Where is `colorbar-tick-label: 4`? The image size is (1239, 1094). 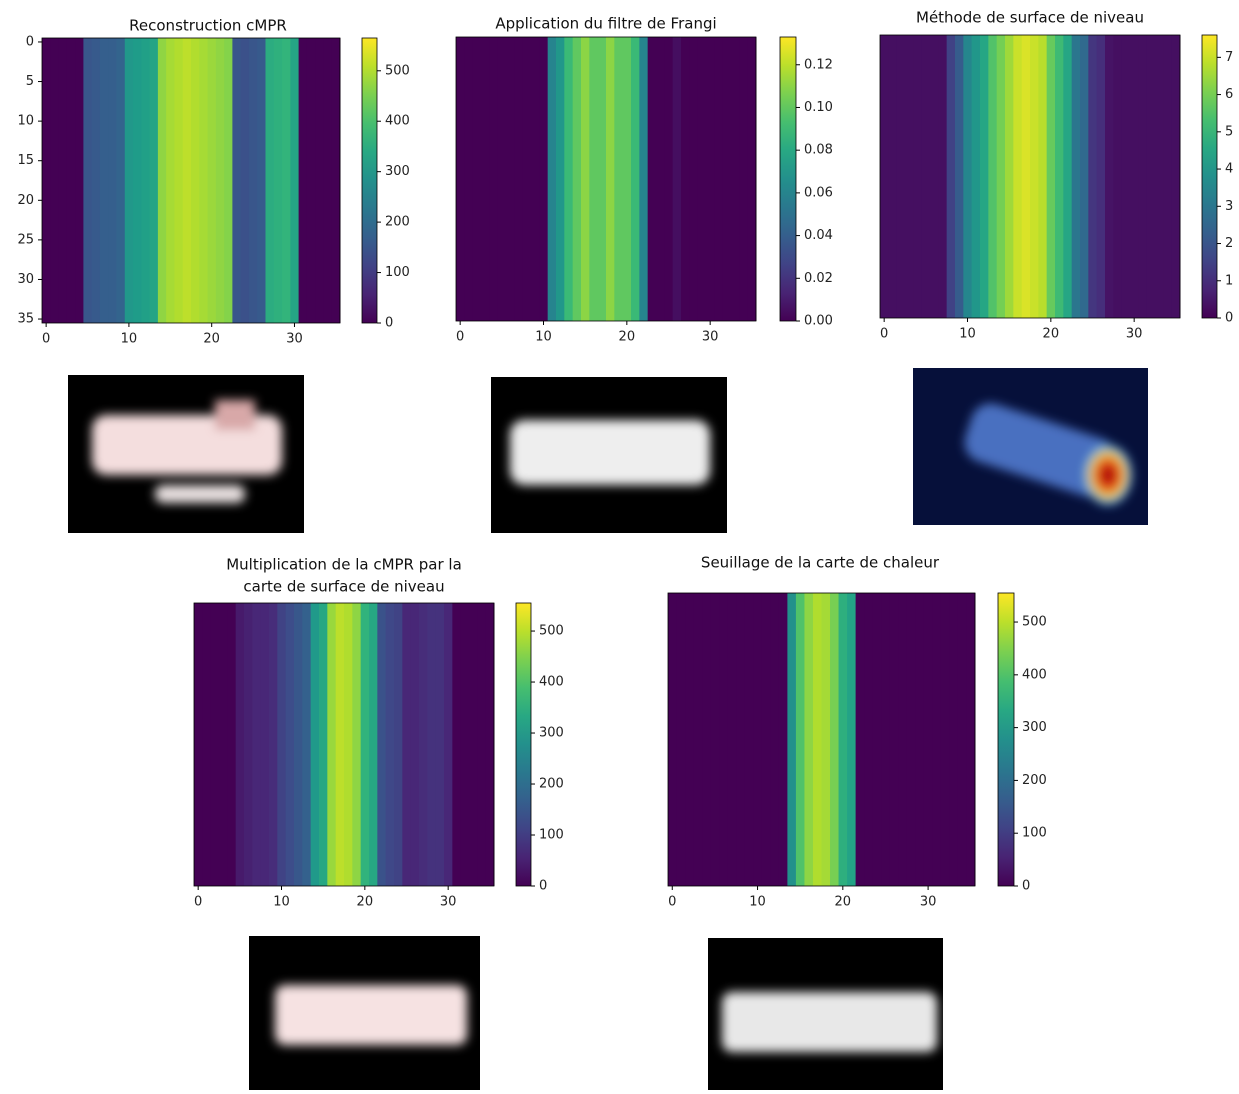 colorbar-tick-label: 4 is located at coordinates (1229, 169).